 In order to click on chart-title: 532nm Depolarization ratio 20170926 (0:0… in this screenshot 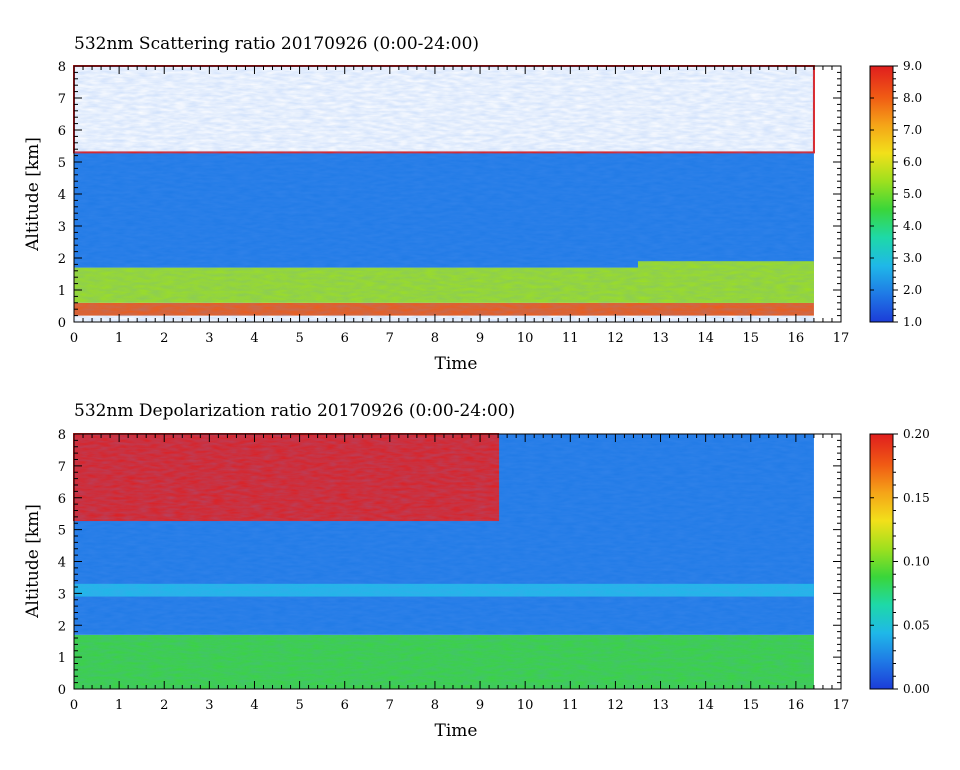, I will do `click(294, 411)`.